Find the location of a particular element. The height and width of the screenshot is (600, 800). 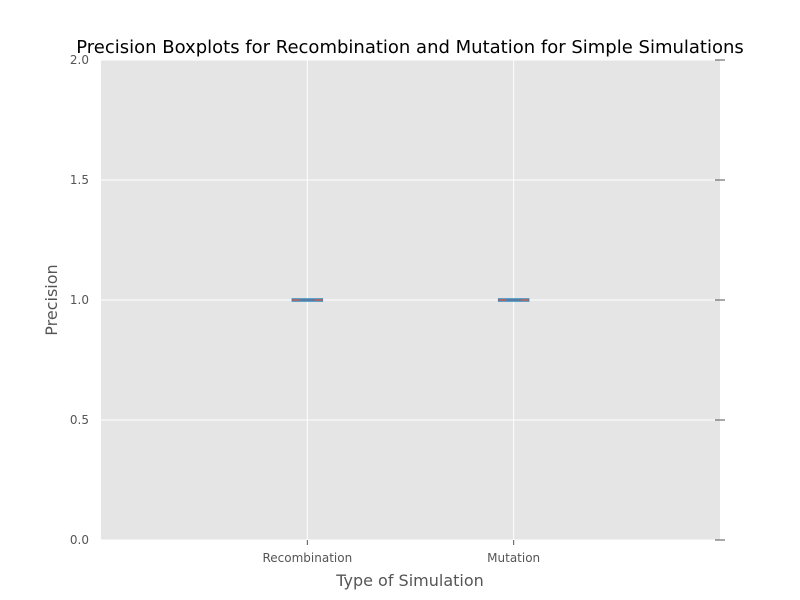

boxplots is located at coordinates (410, 300).